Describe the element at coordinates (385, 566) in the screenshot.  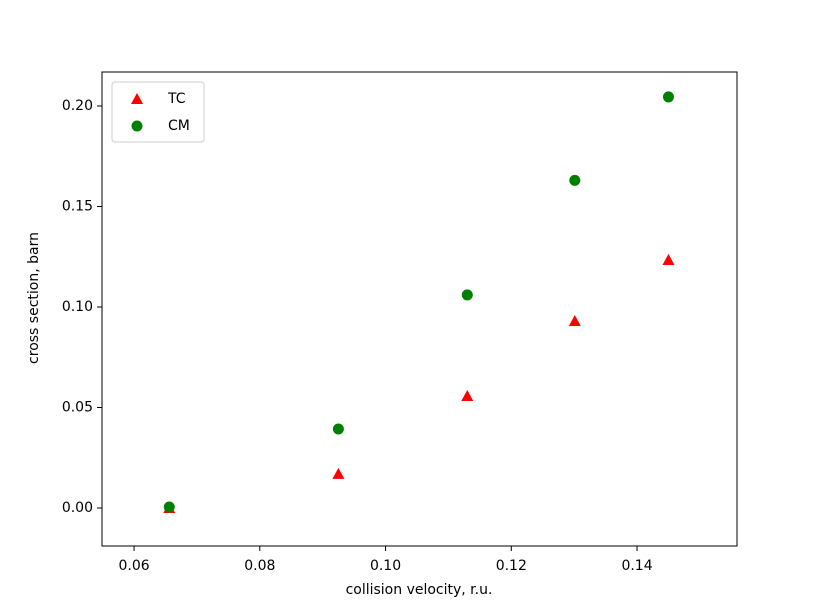
I see `x-tick-label: 0.10` at that location.